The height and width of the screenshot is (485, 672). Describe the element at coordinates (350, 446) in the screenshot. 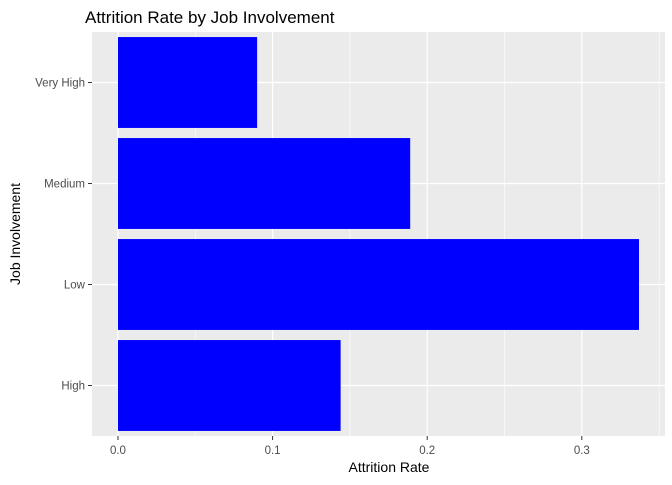

I see `x-axis: 0.0 0.1 0.2 0.3` at that location.